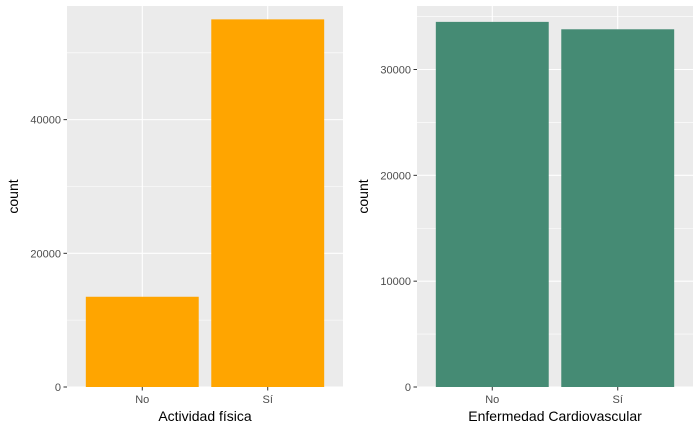  What do you see at coordinates (395, 282) in the screenshot?
I see `y-tick-label: 10000` at bounding box center [395, 282].